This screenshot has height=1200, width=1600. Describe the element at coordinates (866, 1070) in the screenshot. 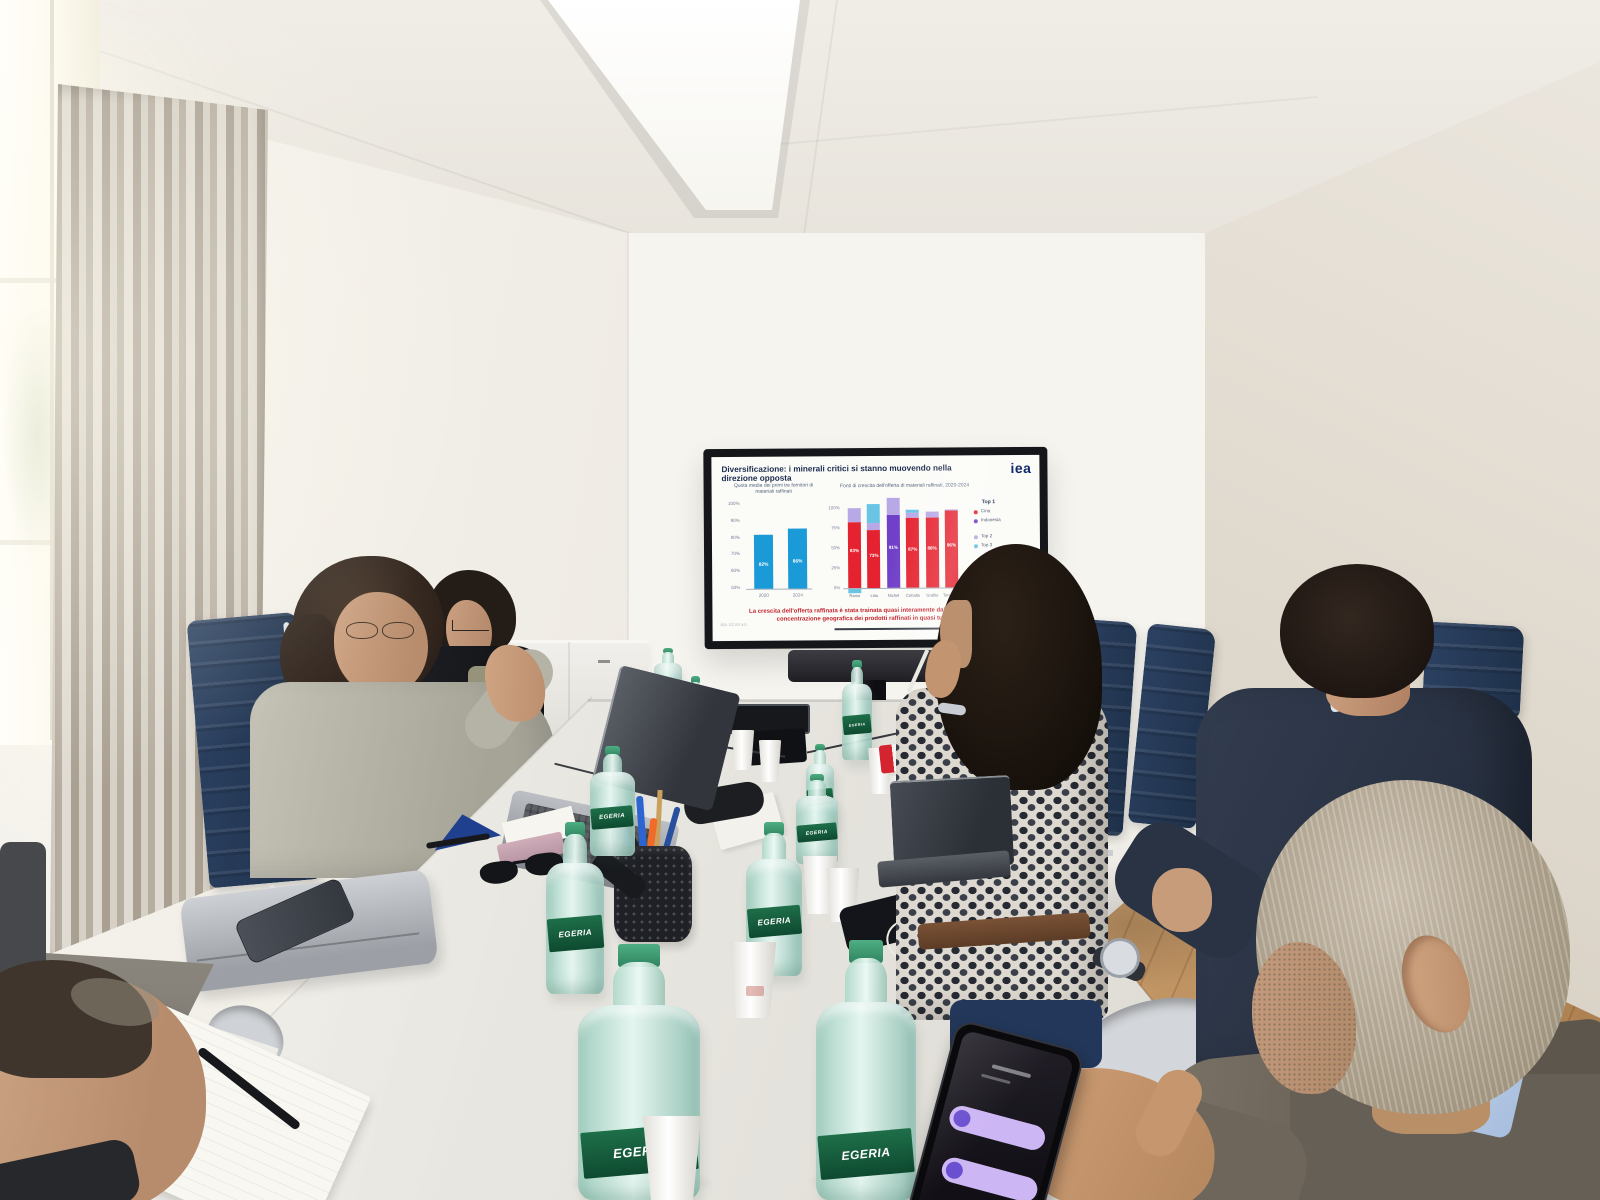

I see `water-bottle-foreground: EGERIA` at that location.